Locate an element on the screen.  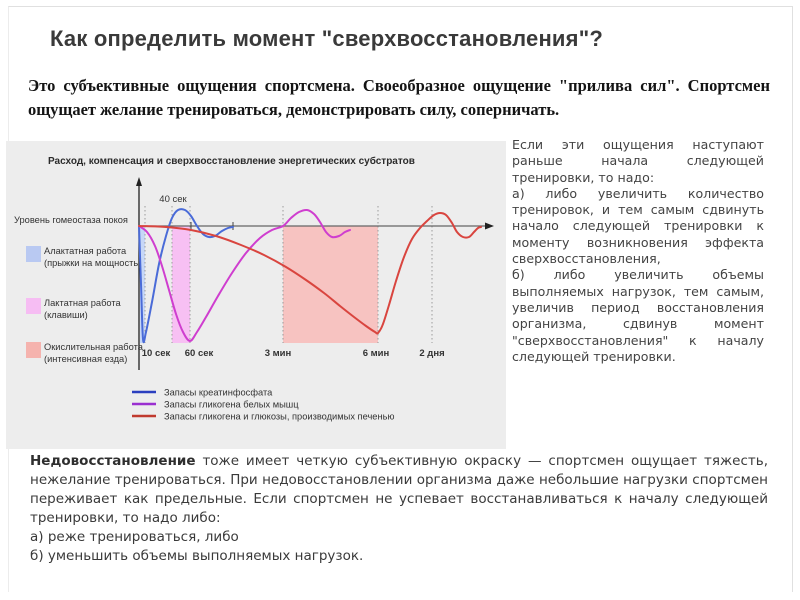
shaded-region is located at coordinates (142, 284).